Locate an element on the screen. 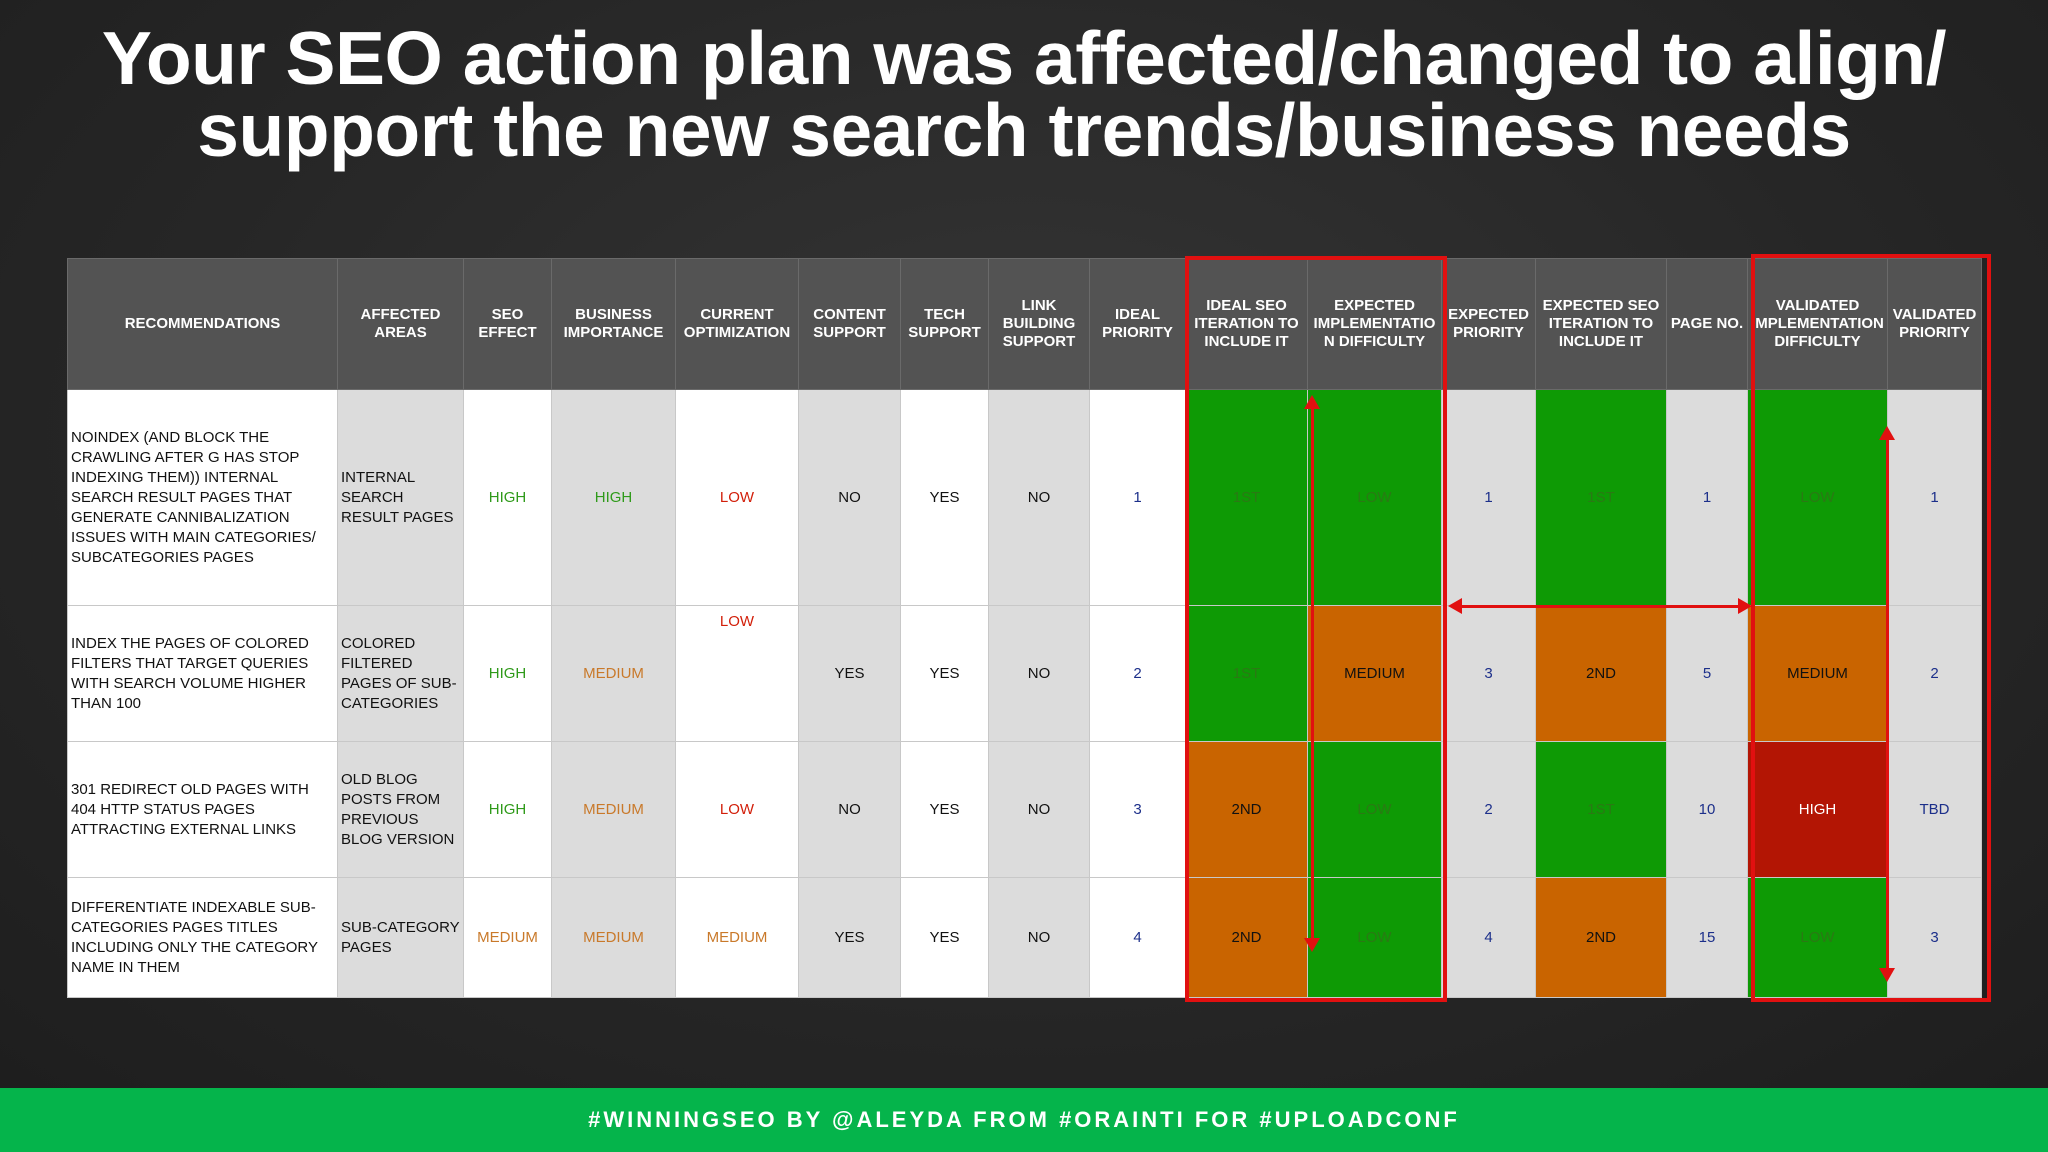 This screenshot has height=1152, width=2048. arrow-head-down-expected is located at coordinates (1312, 945).